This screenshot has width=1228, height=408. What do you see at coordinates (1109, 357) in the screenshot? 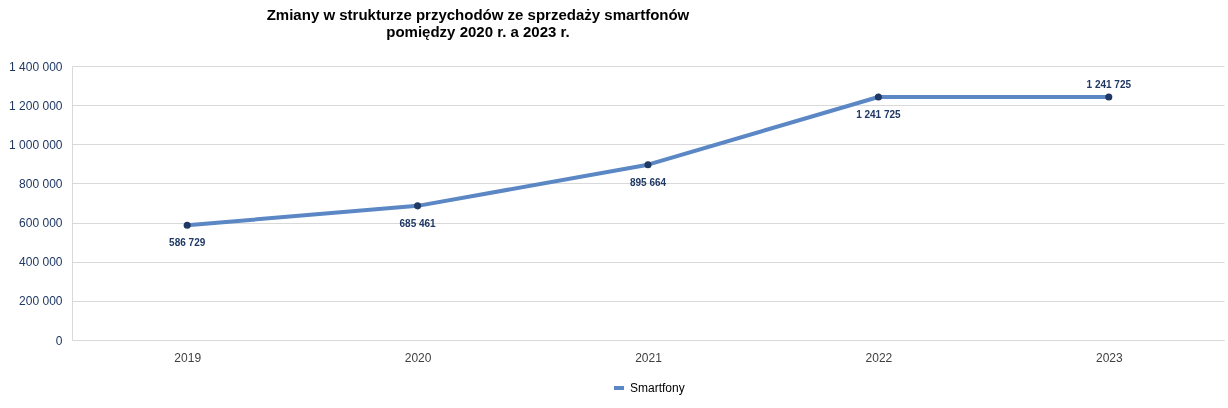
I see `x-tick-label: 2023` at bounding box center [1109, 357].